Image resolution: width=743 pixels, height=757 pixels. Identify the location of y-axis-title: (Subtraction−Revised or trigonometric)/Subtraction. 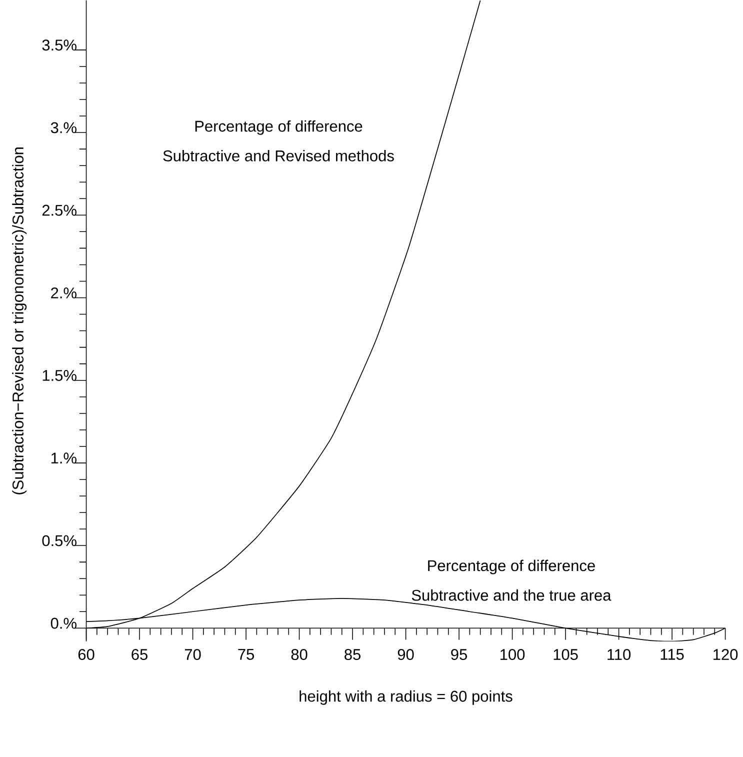
(19, 321).